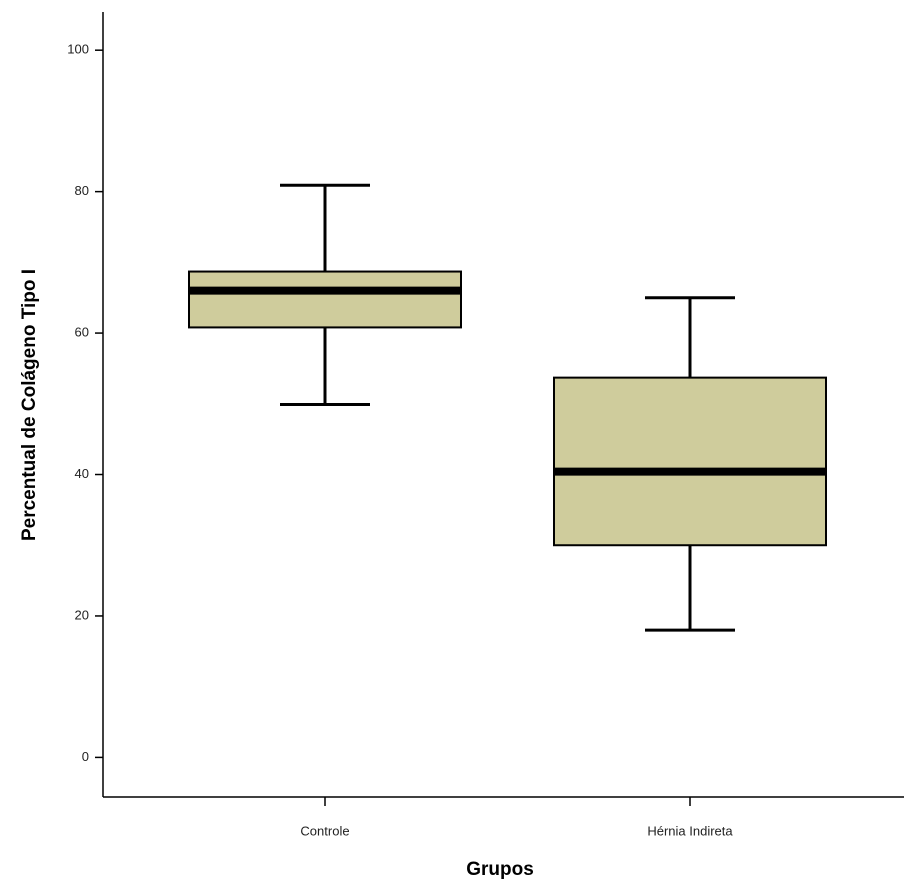  What do you see at coordinates (82, 614) in the screenshot?
I see `y-tick-label: 20` at bounding box center [82, 614].